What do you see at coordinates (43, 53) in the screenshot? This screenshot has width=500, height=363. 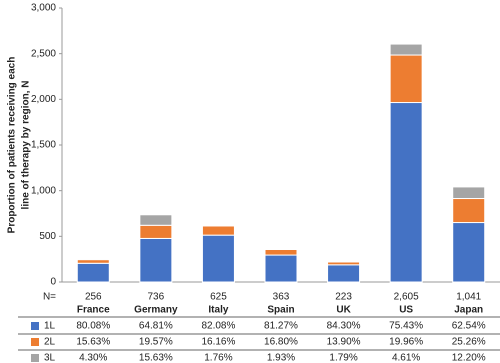 I see `y-tick-label: 2,500` at bounding box center [43, 53].